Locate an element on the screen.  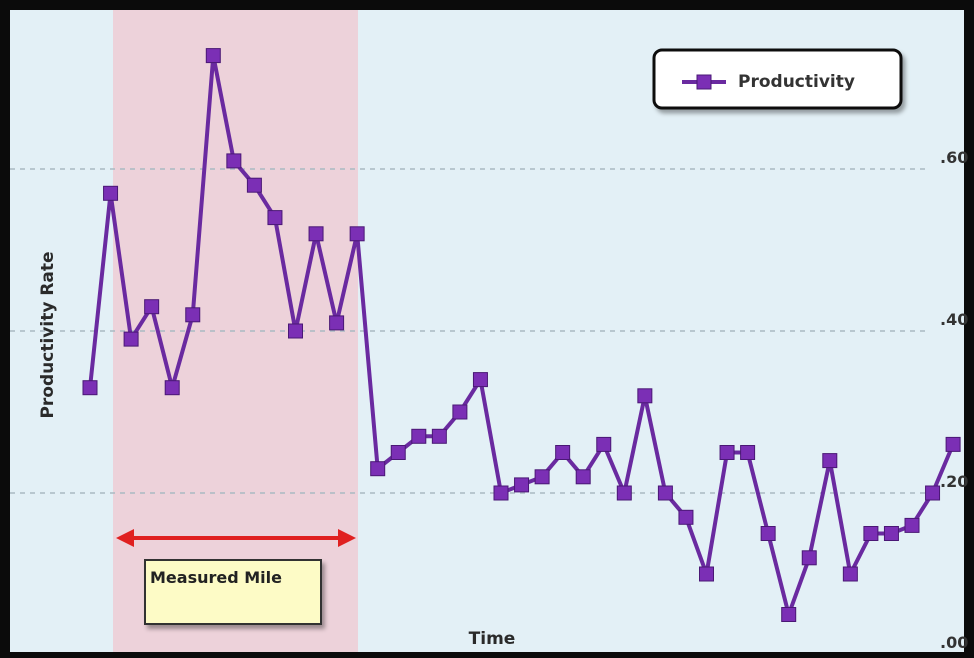
legend: Productivity is located at coordinates (777, 79).